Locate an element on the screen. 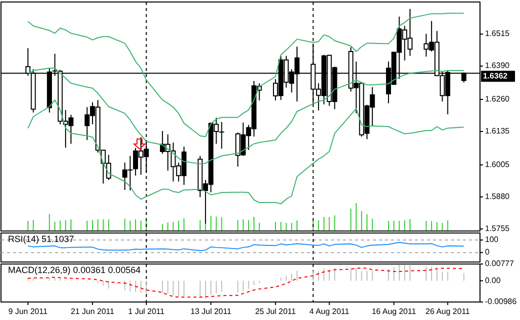  y-tick-label: 1.6005 is located at coordinates (497, 164).